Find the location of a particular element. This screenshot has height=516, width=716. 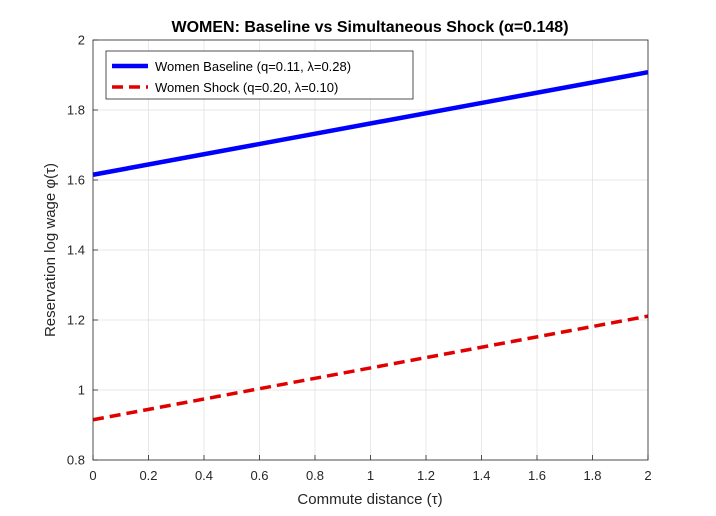

legend-label-shock: Women Shock (q=0.20, λ=0.10) is located at coordinates (246, 87).